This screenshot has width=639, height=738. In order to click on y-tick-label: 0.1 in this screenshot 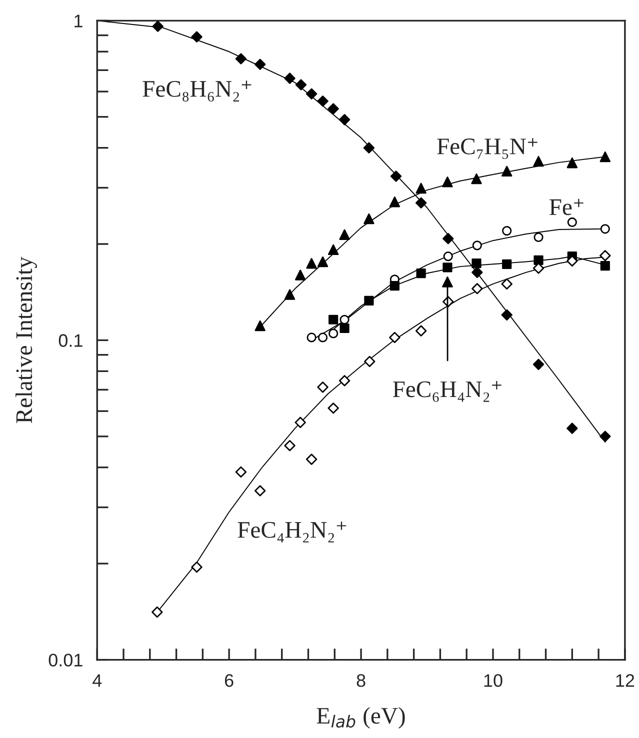, I will do `click(70, 340)`.